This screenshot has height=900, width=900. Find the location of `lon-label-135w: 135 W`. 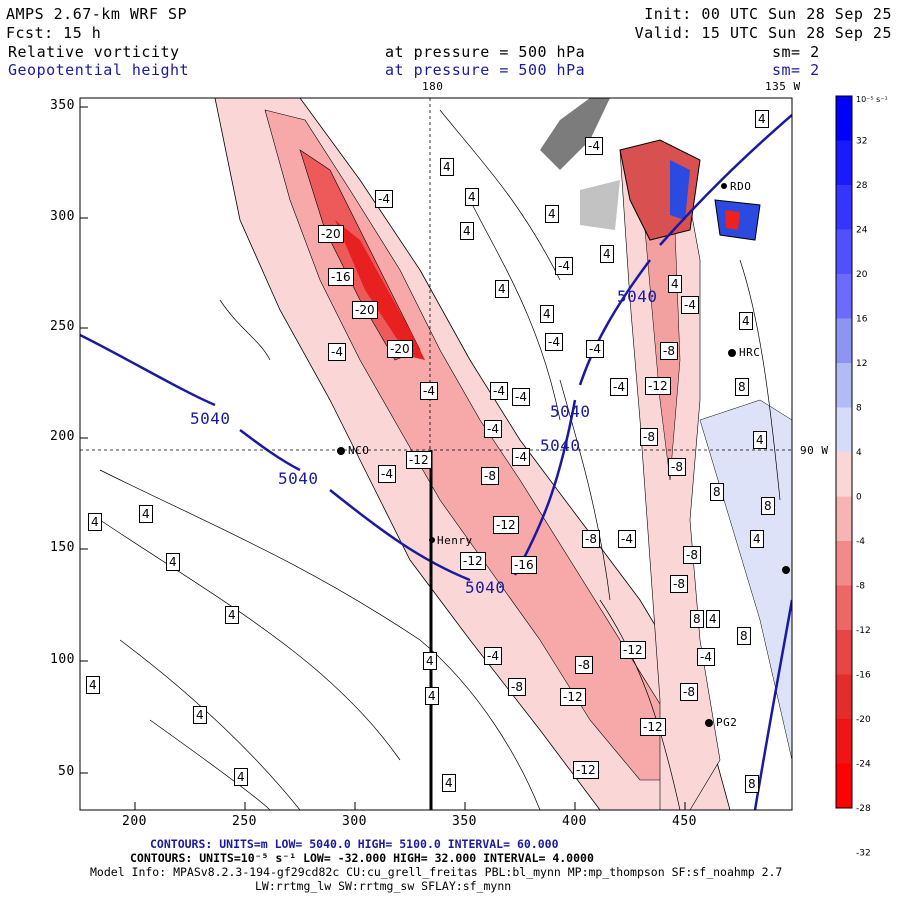

lon-label-135w: 135 W is located at coordinates (783, 86).